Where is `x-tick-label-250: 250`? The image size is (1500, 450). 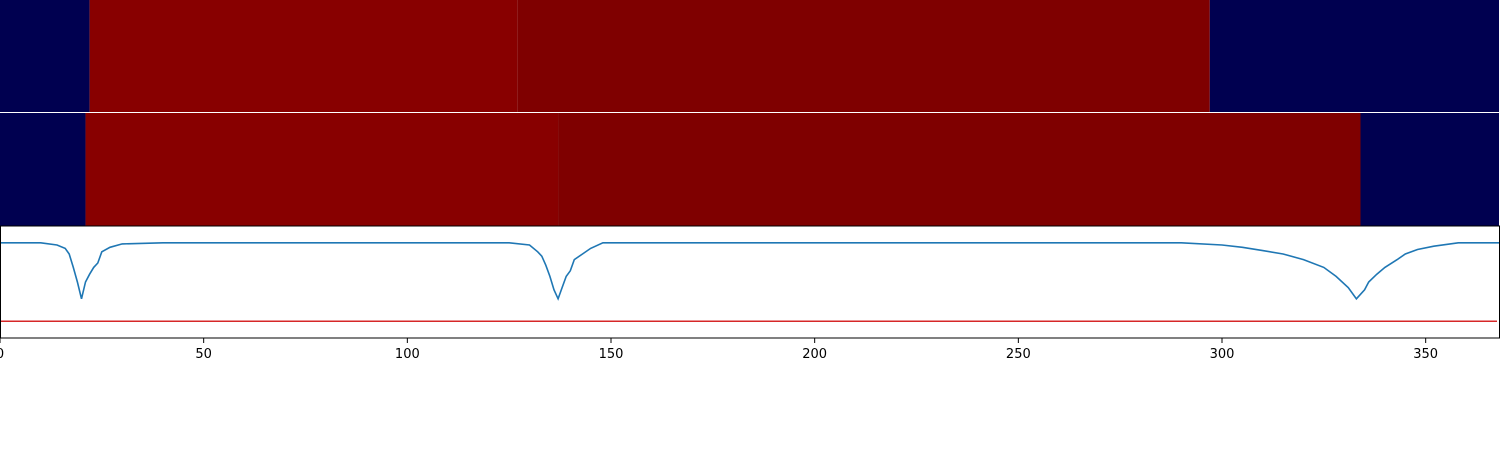
x-tick-label-250: 250 is located at coordinates (1018, 354).